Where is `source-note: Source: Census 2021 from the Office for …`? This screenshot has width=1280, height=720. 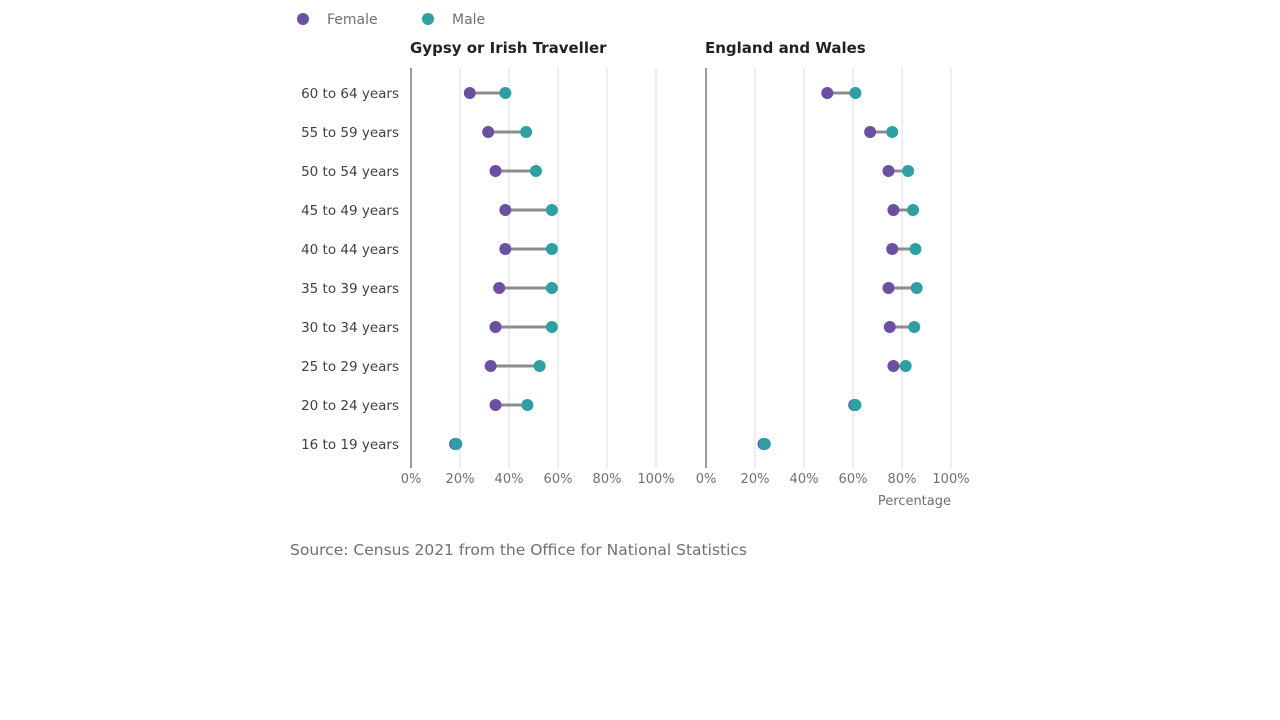
source-note: Source: Census 2021 from the Office for … is located at coordinates (518, 550).